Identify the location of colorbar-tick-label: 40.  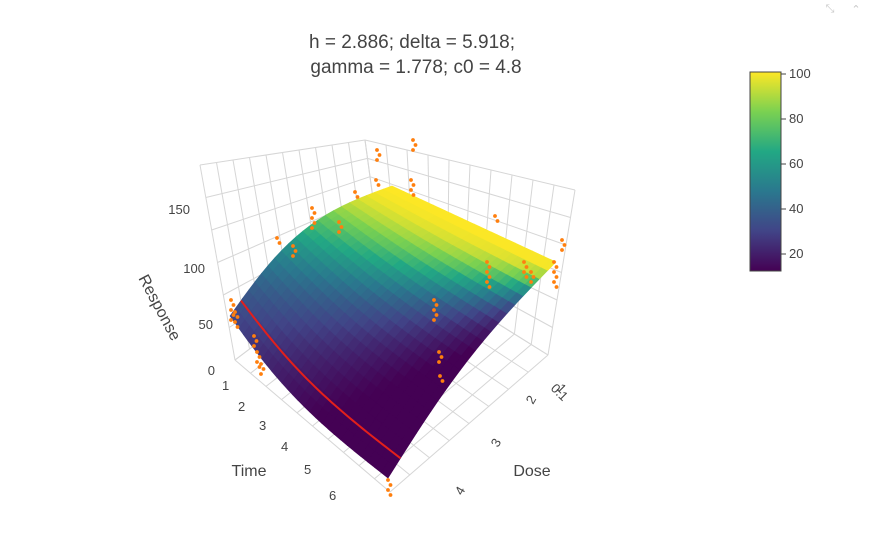
(796, 208).